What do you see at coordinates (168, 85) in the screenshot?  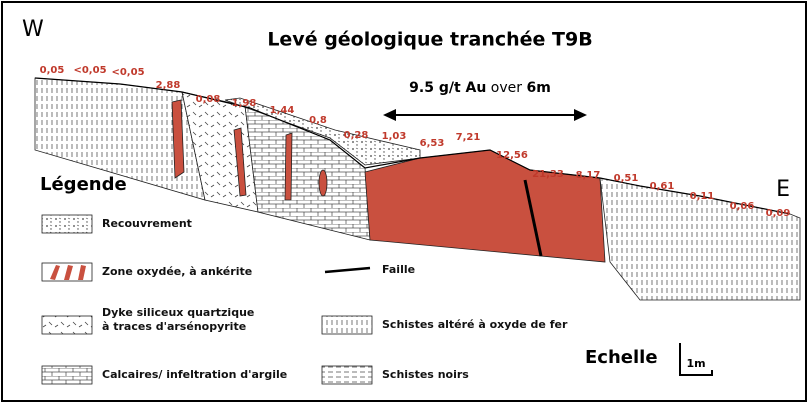 I see `assay-value: 2,88` at bounding box center [168, 85].